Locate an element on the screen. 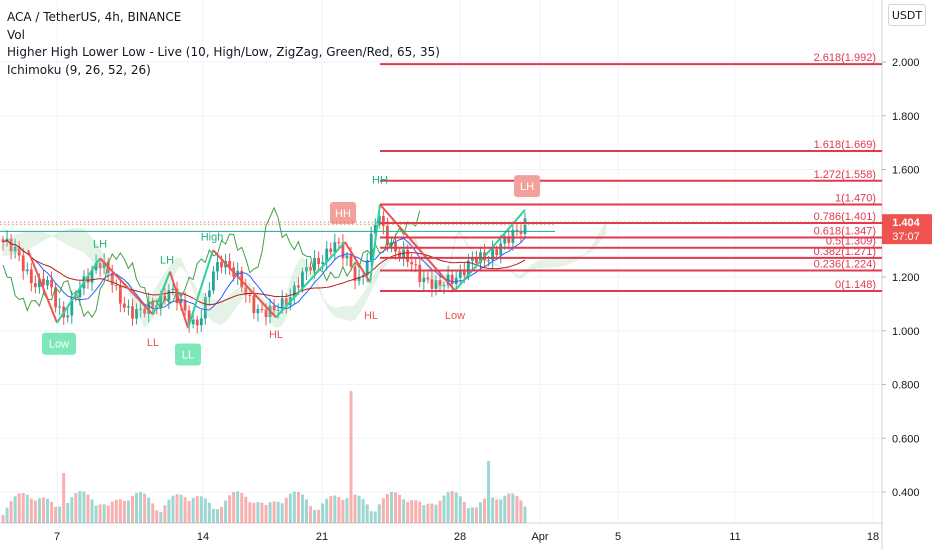  y-tick-label: 2.000 is located at coordinates (906, 63).